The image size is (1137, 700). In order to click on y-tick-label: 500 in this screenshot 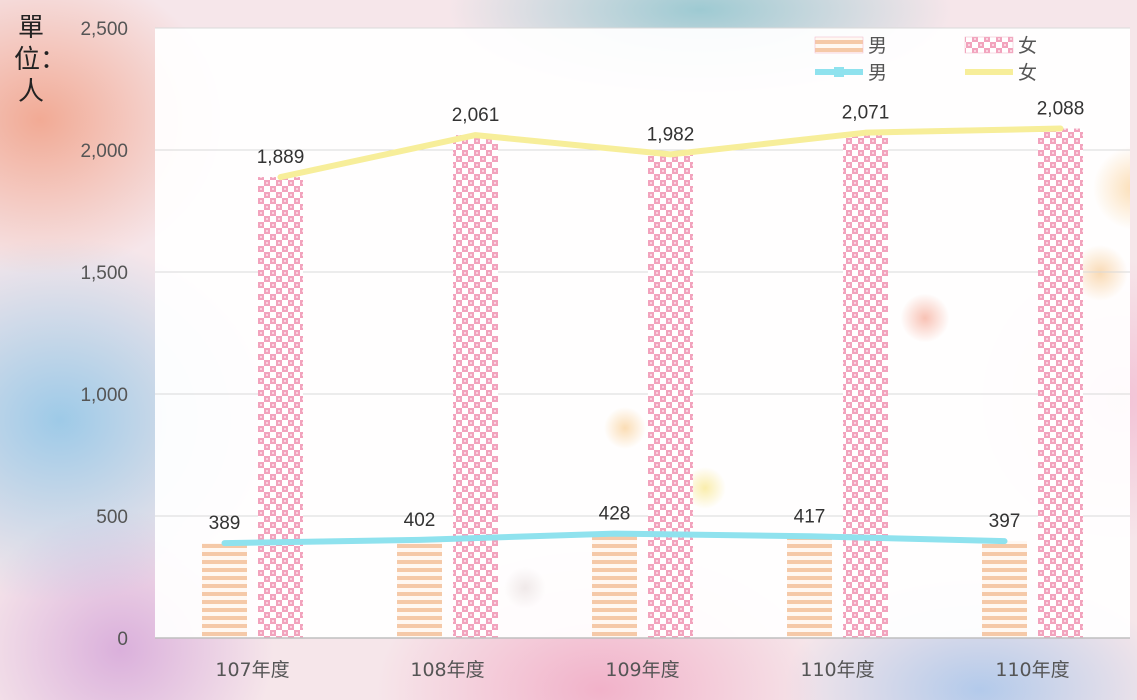, I will do `click(112, 517)`.